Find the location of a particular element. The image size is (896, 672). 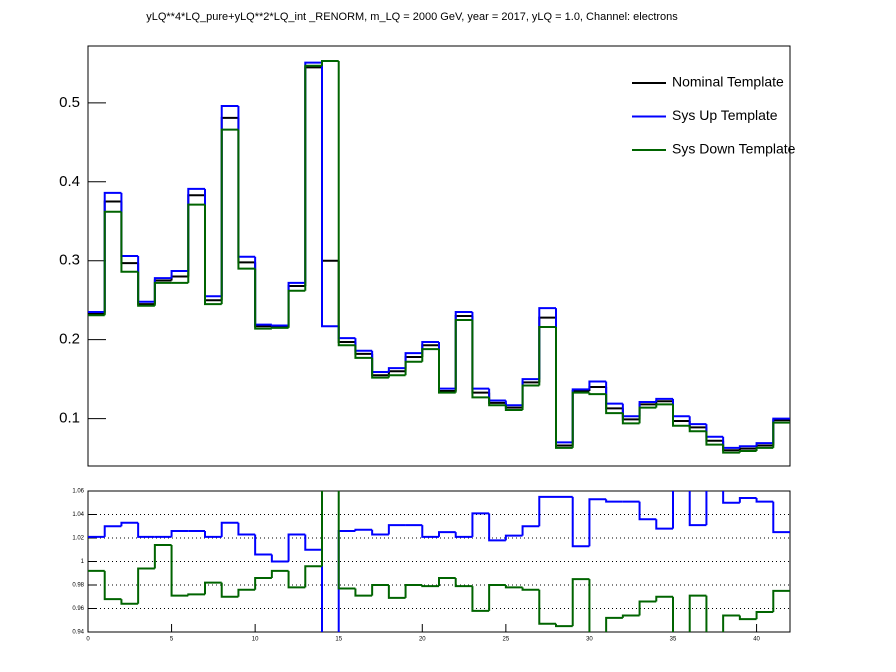

x-tick-label: 20 is located at coordinates (422, 640).